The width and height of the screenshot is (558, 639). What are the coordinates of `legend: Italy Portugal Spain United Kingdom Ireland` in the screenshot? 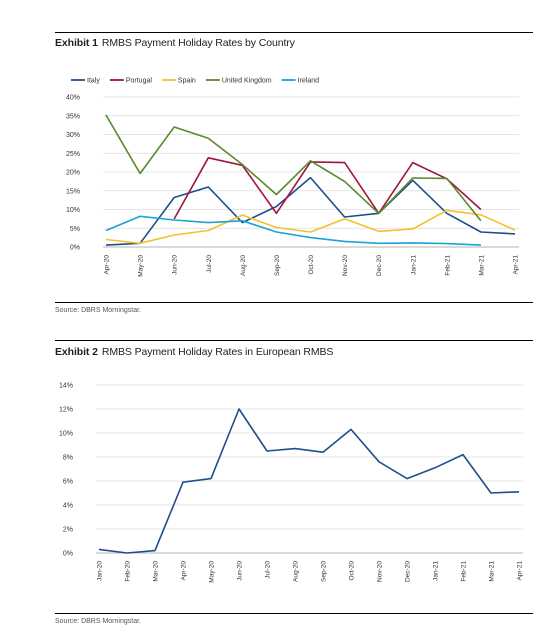 It's located at (195, 81).